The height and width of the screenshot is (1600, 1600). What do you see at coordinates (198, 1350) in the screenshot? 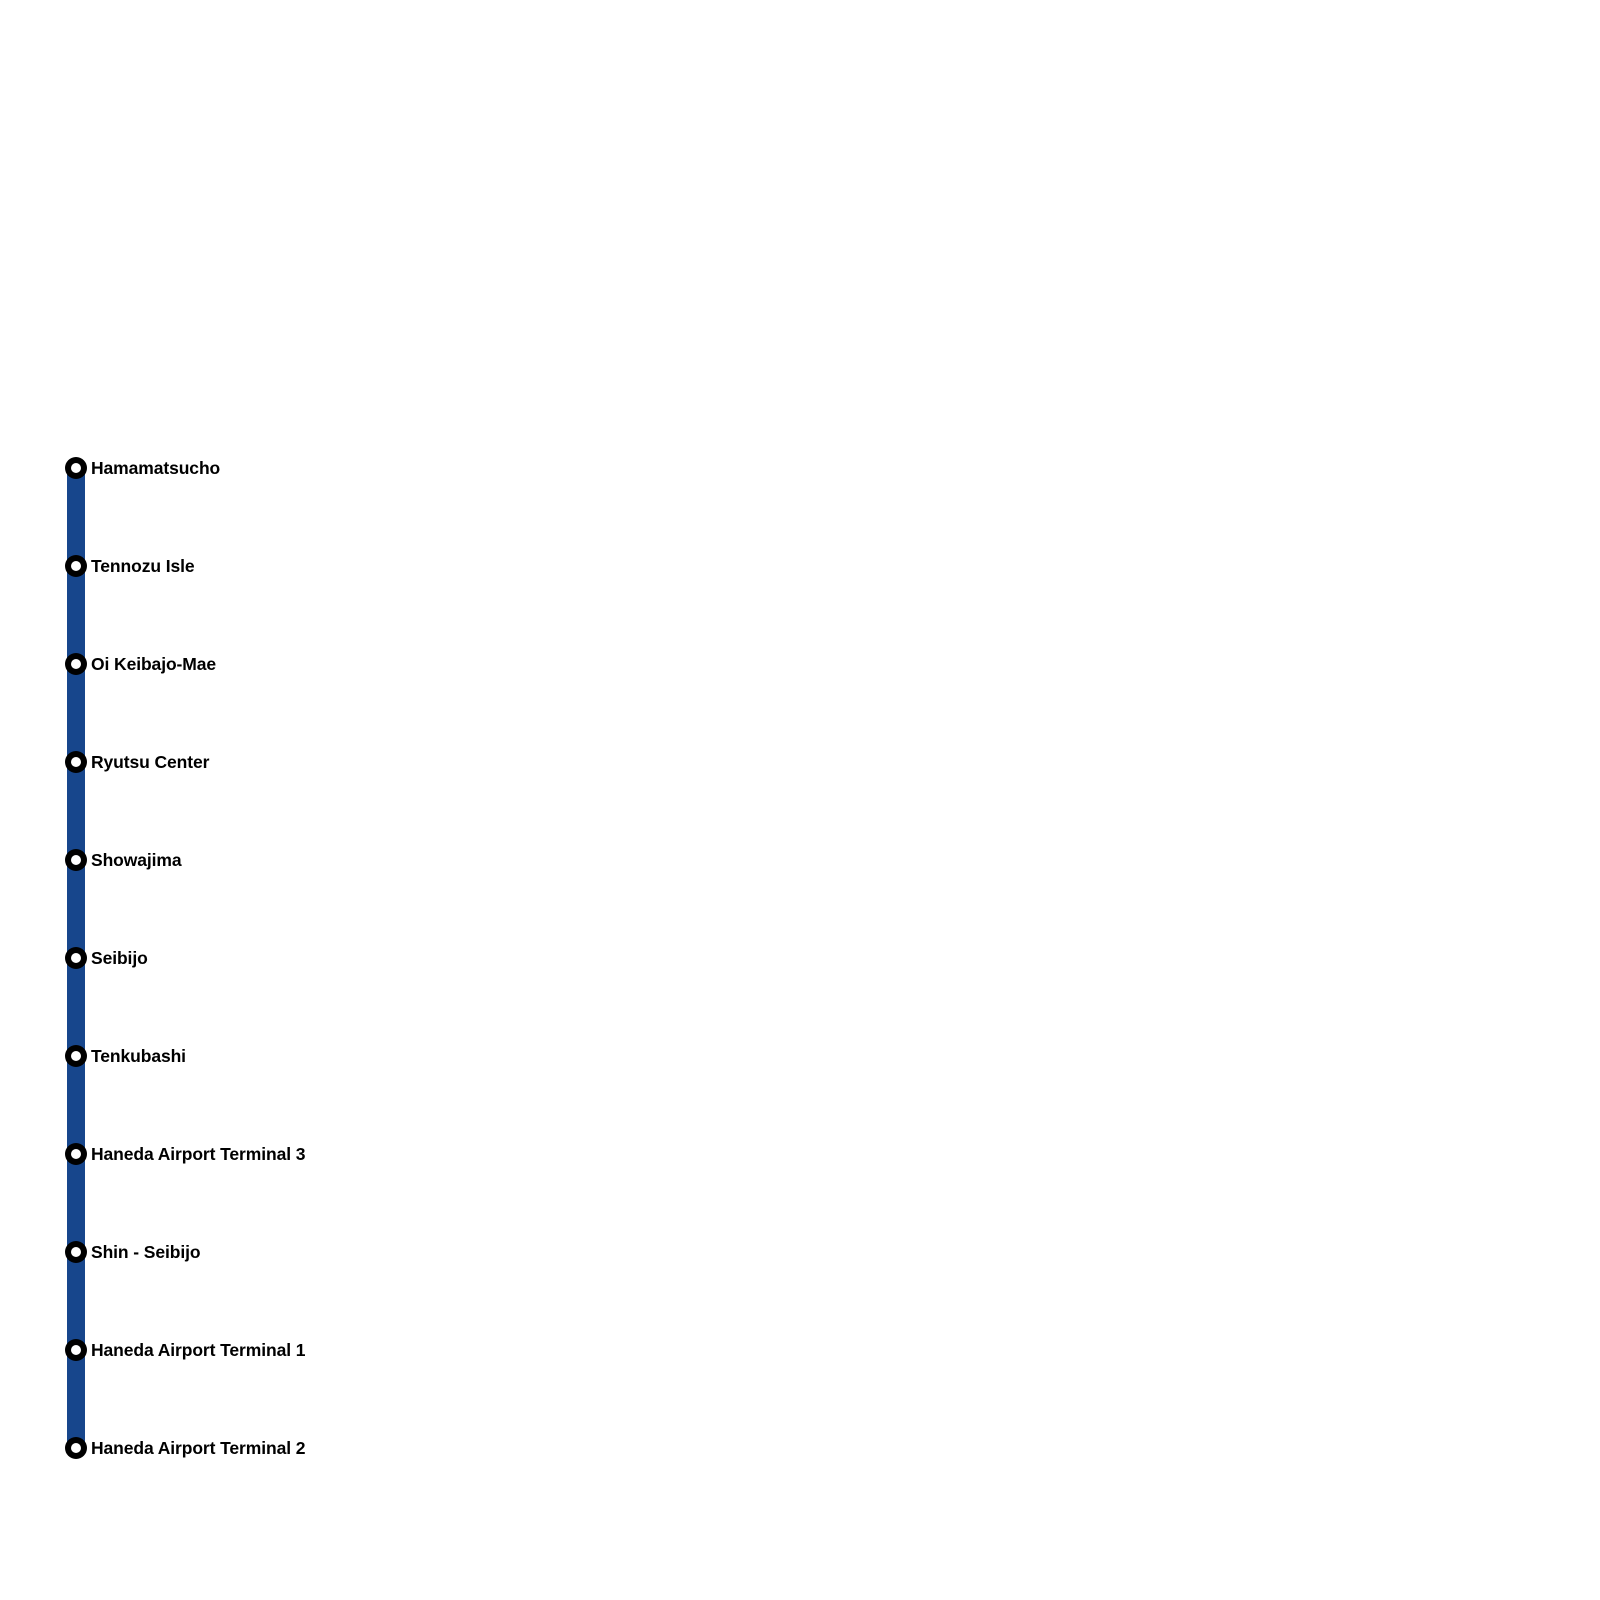
I see `station-label: Haneda Airport Terminal 1` at bounding box center [198, 1350].